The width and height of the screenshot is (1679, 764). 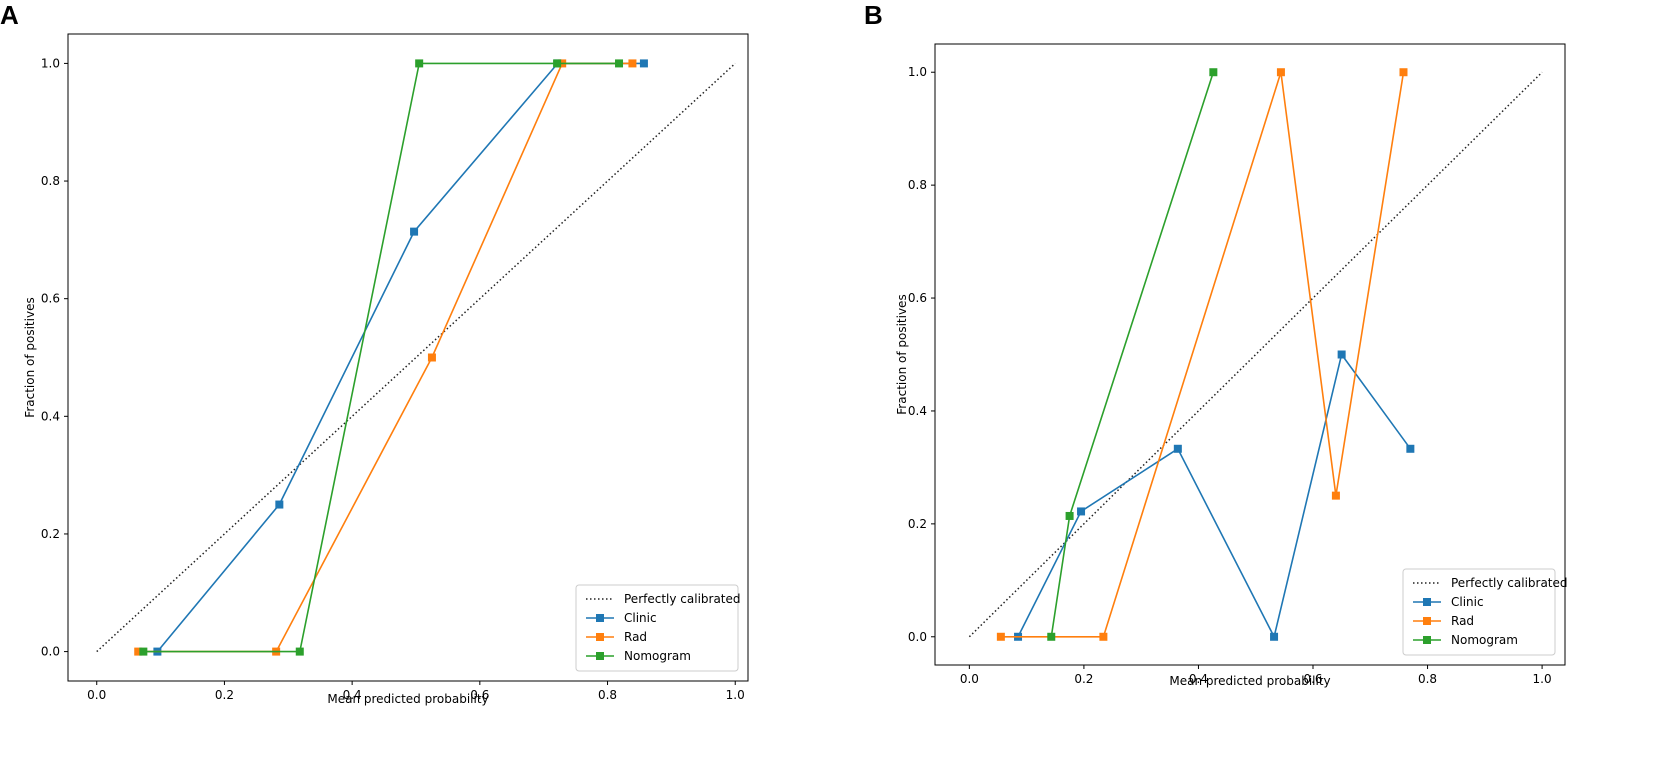 I want to click on panel-b-legend-box, so click(x=1479, y=612).